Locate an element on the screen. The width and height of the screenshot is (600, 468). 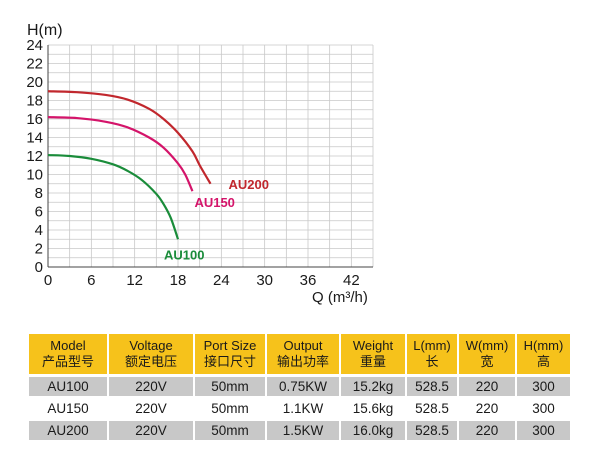
table-header-cell: H(mm) 高 is located at coordinates (543, 354).